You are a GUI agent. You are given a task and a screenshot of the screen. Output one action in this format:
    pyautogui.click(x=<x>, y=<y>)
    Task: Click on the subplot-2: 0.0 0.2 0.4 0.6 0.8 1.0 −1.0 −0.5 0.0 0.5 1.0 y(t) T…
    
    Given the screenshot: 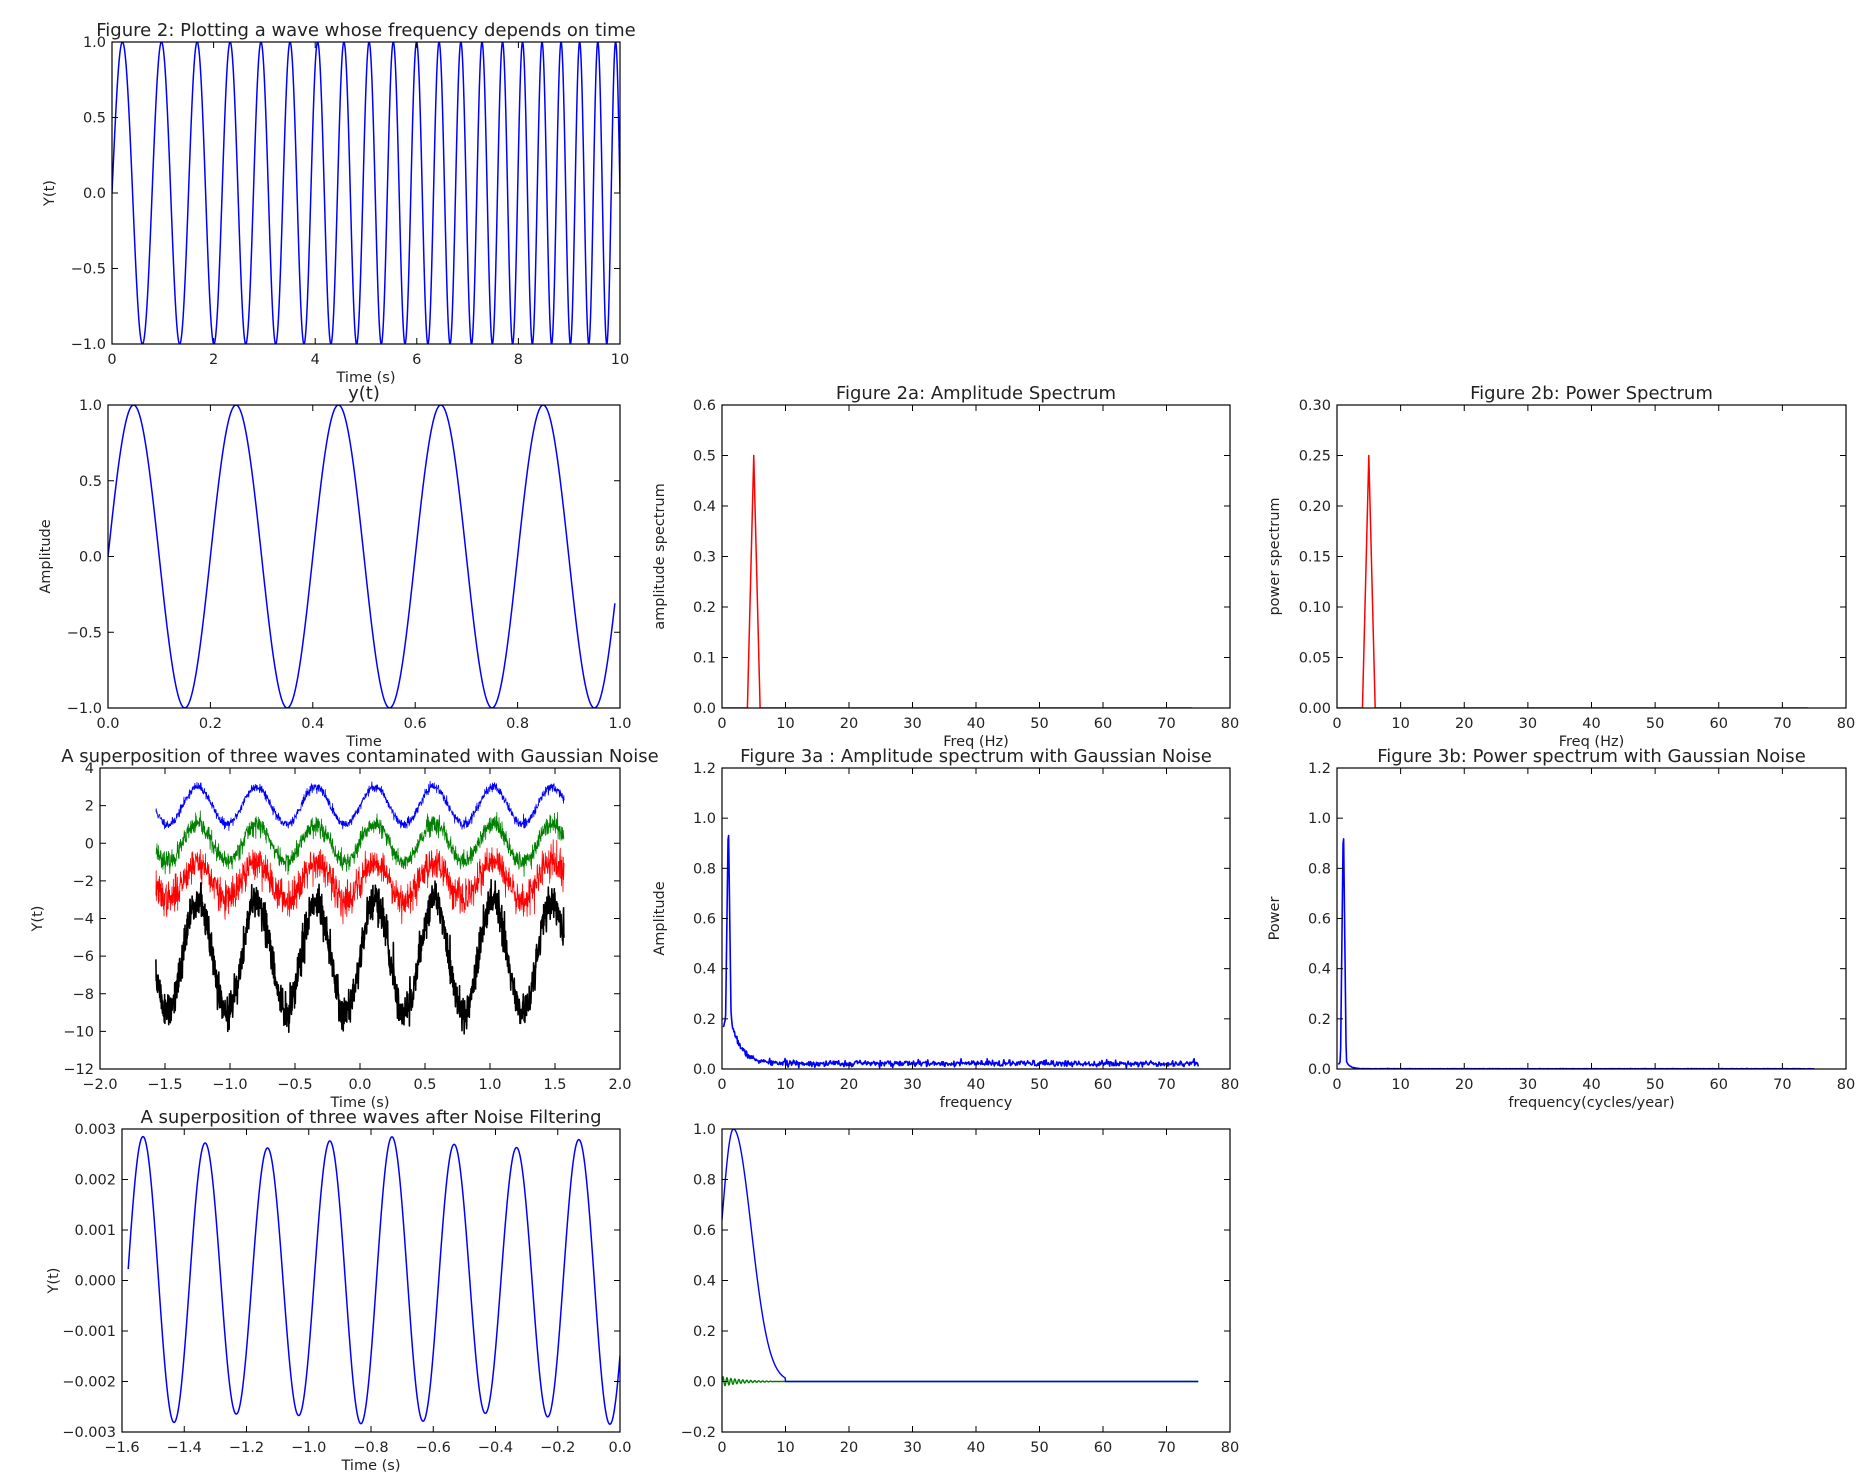 What is the action you would take?
    pyautogui.click(x=335, y=566)
    